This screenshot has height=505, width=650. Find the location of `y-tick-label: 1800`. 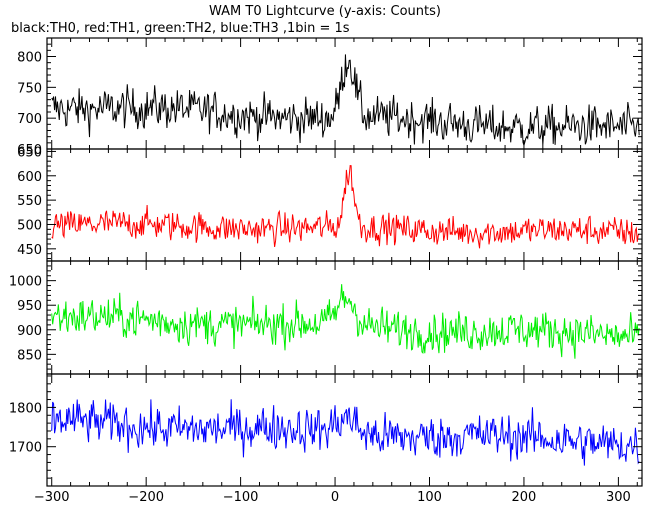

y-tick-label: 1800 is located at coordinates (25, 408).